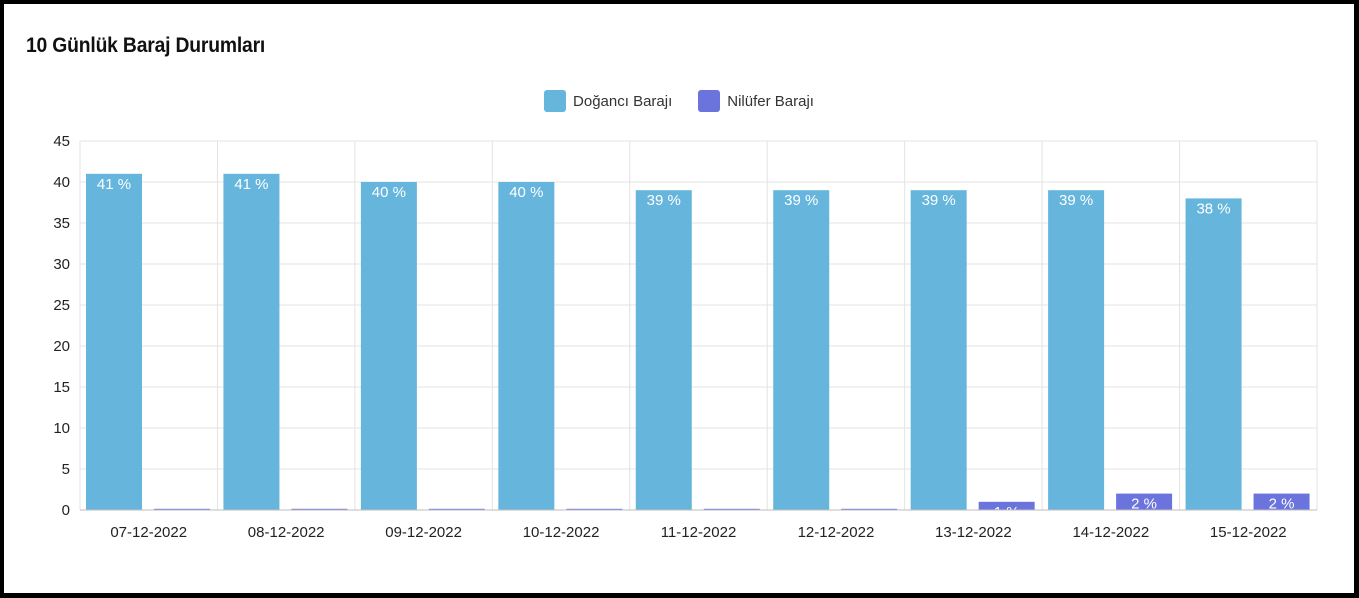 Image resolution: width=1359 pixels, height=598 pixels. I want to click on legend-swatch-nilufer, so click(709, 101).